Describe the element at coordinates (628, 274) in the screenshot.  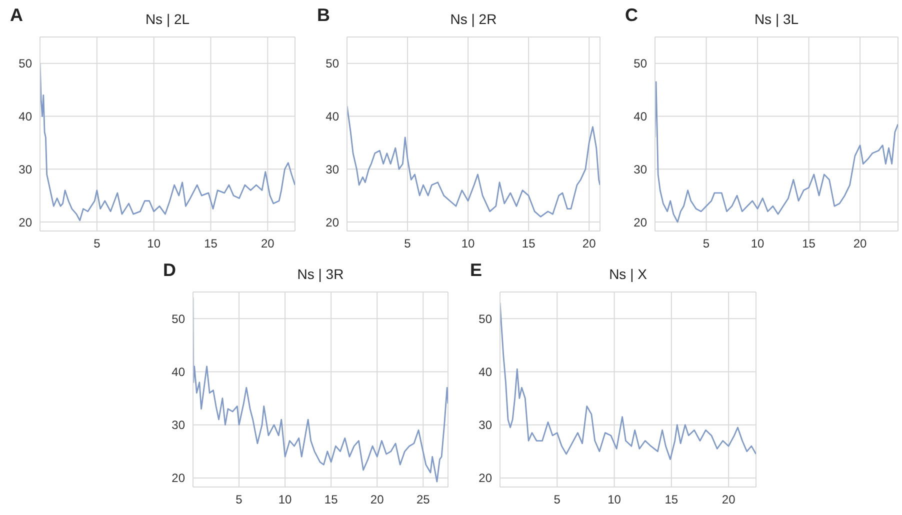
I see `chart-title: Ns | X` at that location.